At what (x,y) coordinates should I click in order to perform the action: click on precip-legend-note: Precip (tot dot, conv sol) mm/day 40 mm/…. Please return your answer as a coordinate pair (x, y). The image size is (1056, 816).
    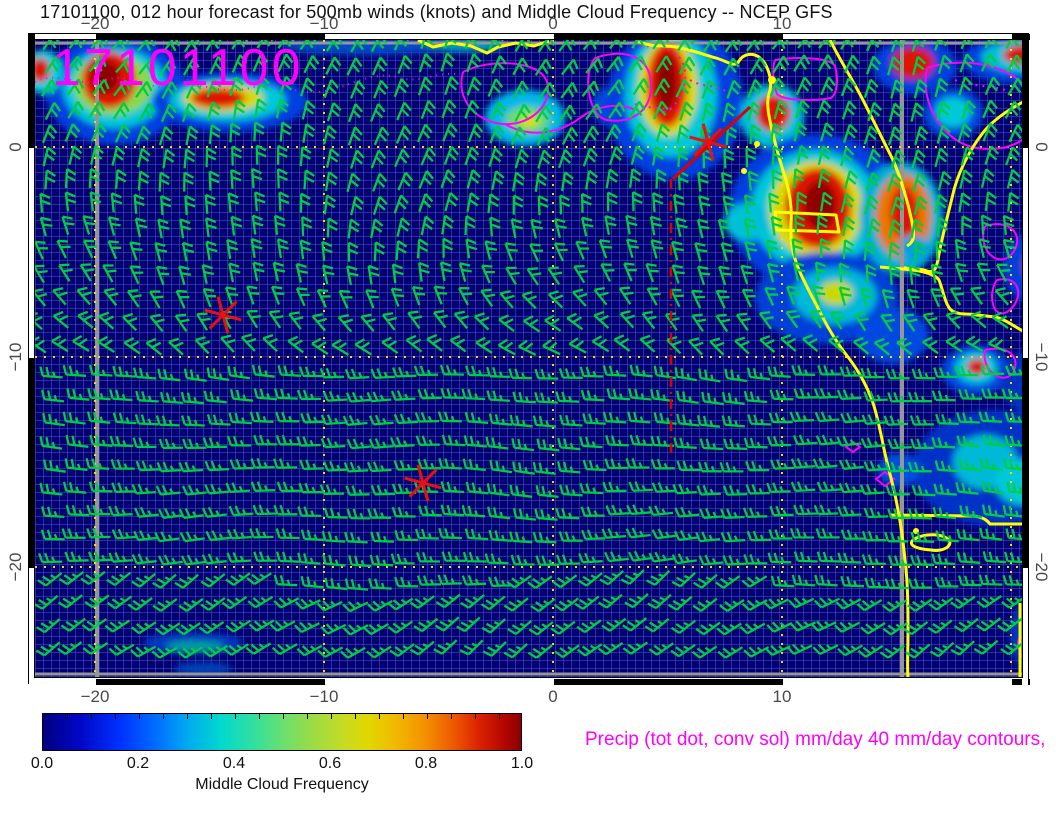
    Looking at the image, I should click on (815, 739).